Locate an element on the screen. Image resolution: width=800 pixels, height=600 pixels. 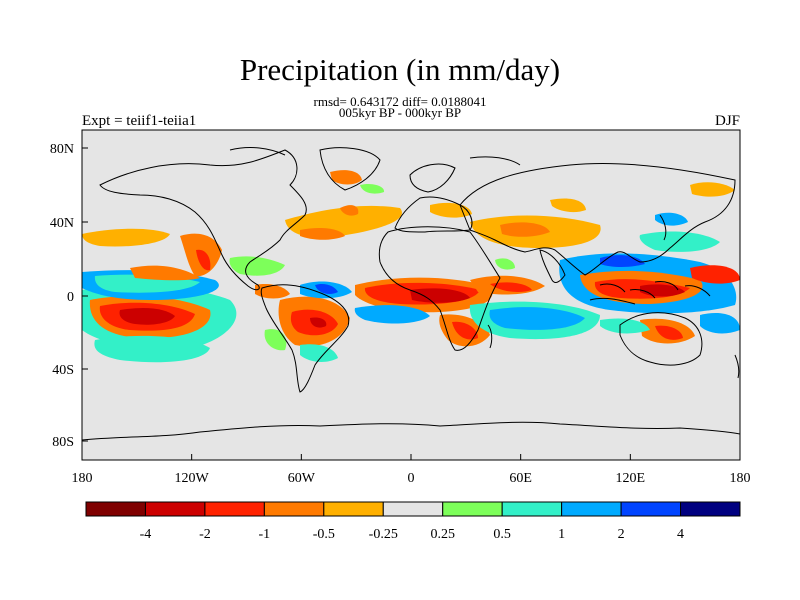
colorbar-label: -1 is located at coordinates (265, 534).